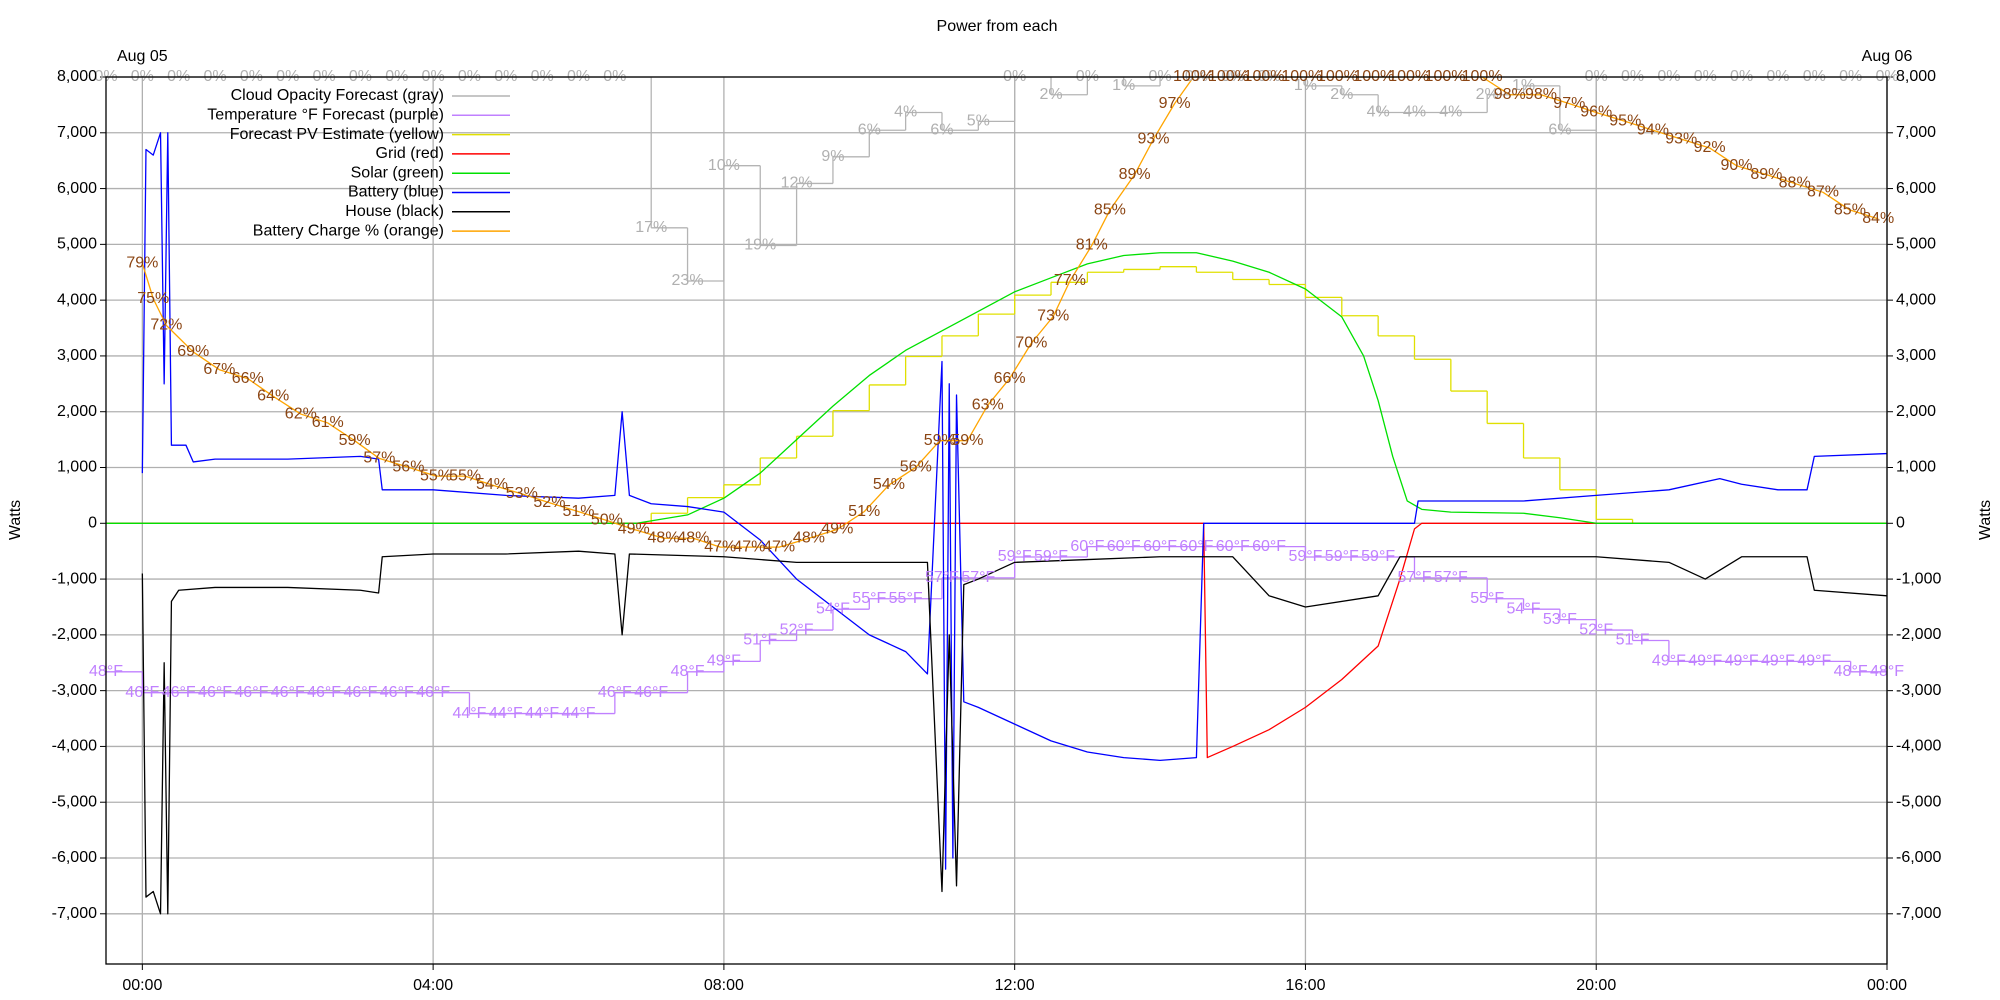  I want to click on legend-label: Grid (red), so click(410, 153).